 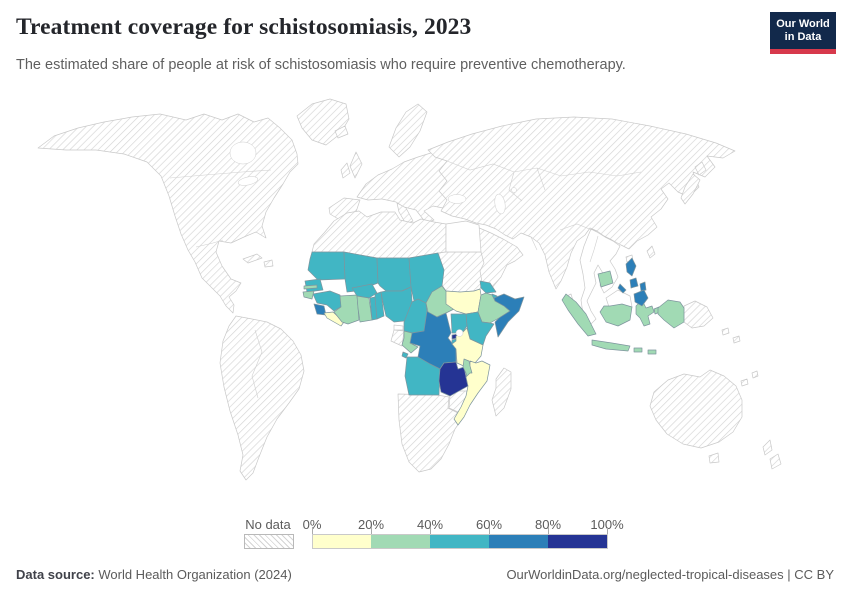 What do you see at coordinates (736, 339) in the screenshot?
I see `region-vanuatu` at bounding box center [736, 339].